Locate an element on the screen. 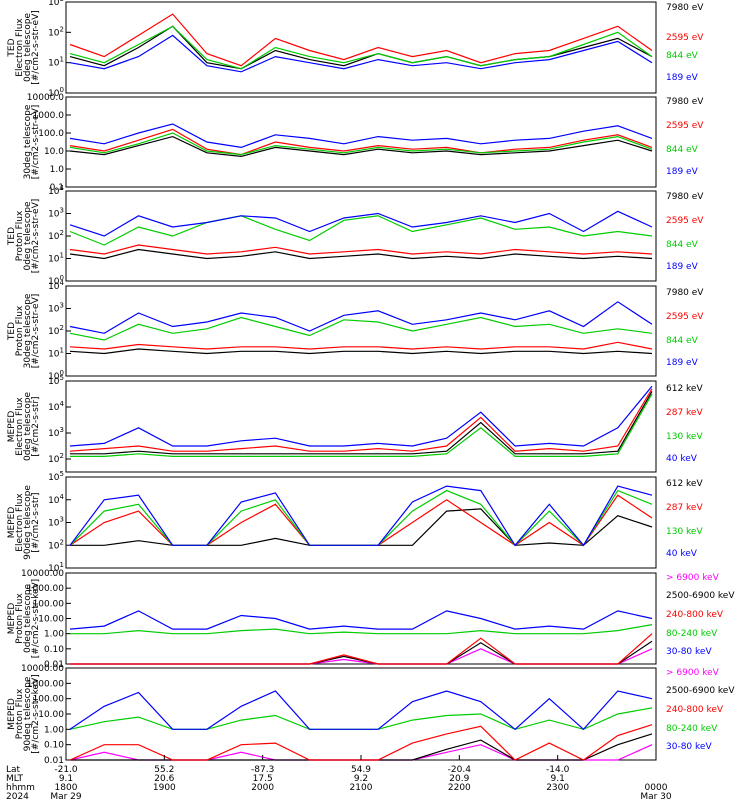 The width and height of the screenshot is (750, 800). x-tick-label: 9.2 is located at coordinates (361, 779).